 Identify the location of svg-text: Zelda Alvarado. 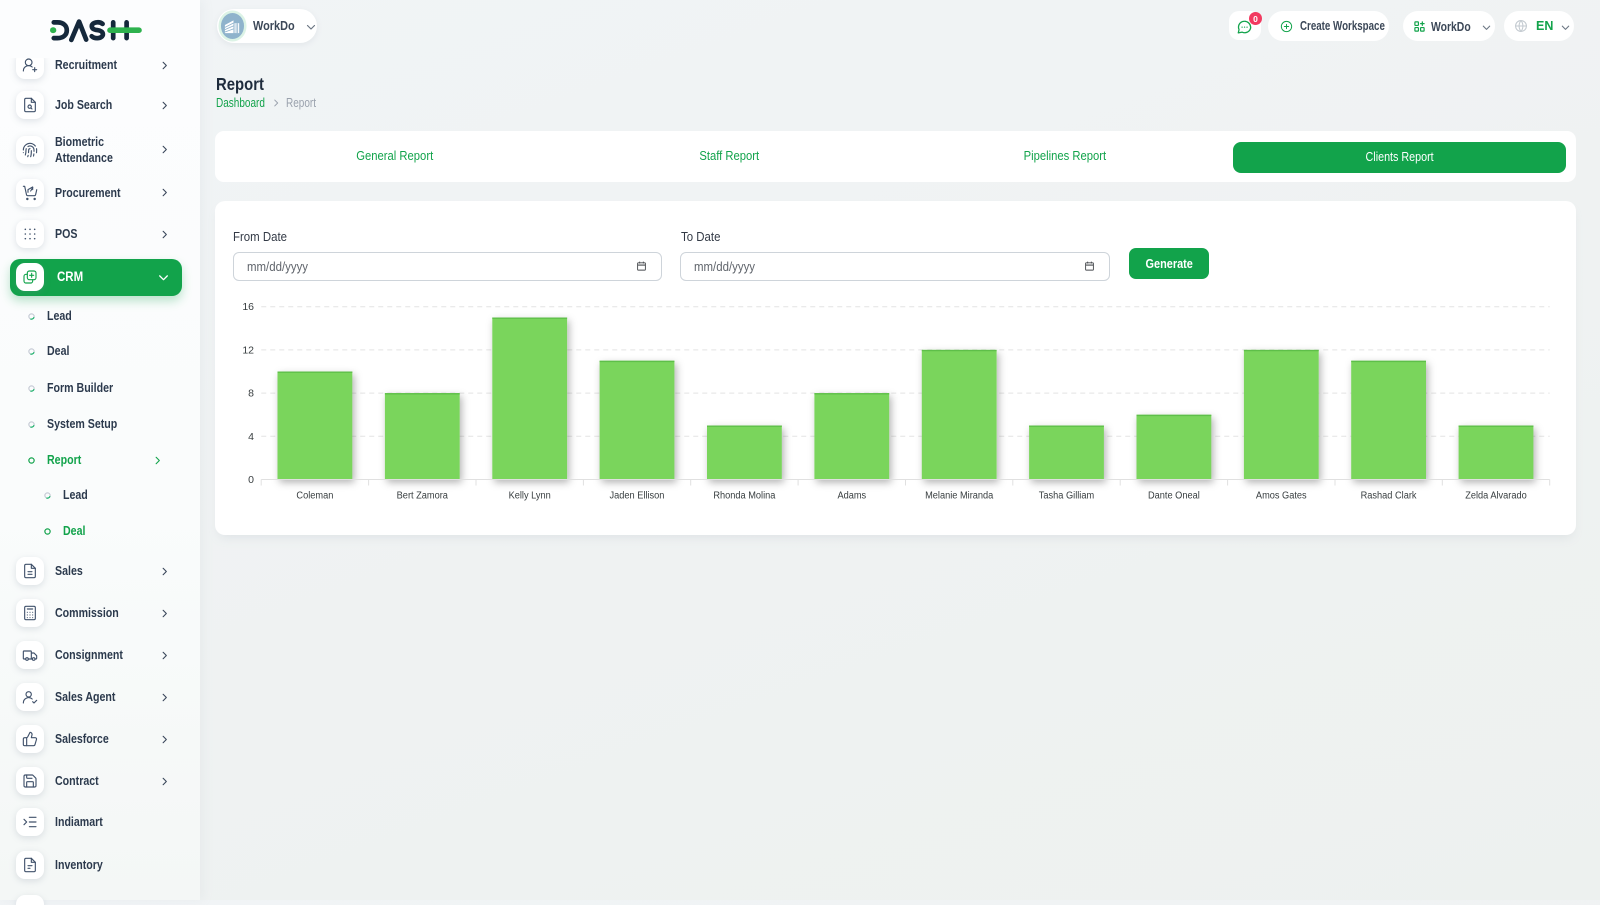
(1496, 496).